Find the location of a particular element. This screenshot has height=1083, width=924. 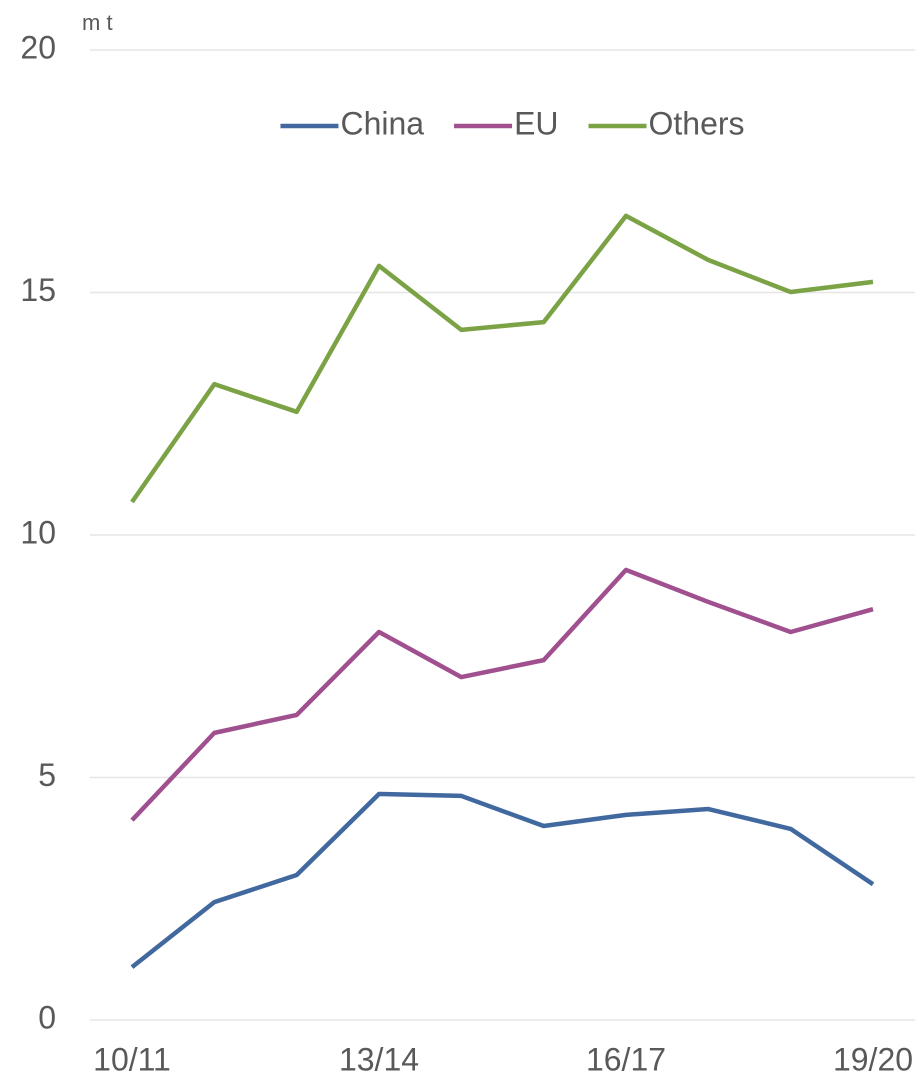

x-tick-label: 16/17 is located at coordinates (626, 1059).